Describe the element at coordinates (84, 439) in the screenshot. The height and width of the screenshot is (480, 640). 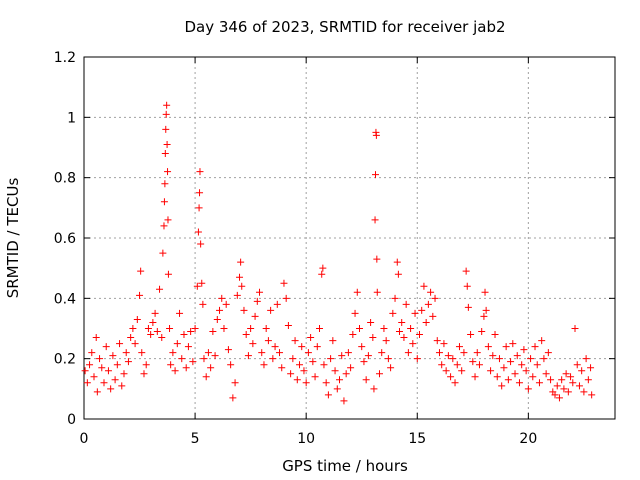
I see `x-tick-label: 0` at that location.